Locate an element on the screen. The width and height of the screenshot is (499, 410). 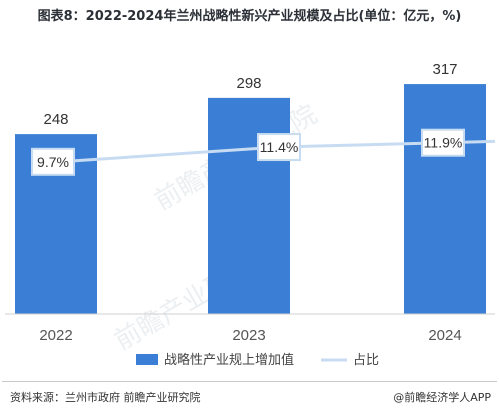
ratio-label-2022: 9.7% is located at coordinates (53, 162).